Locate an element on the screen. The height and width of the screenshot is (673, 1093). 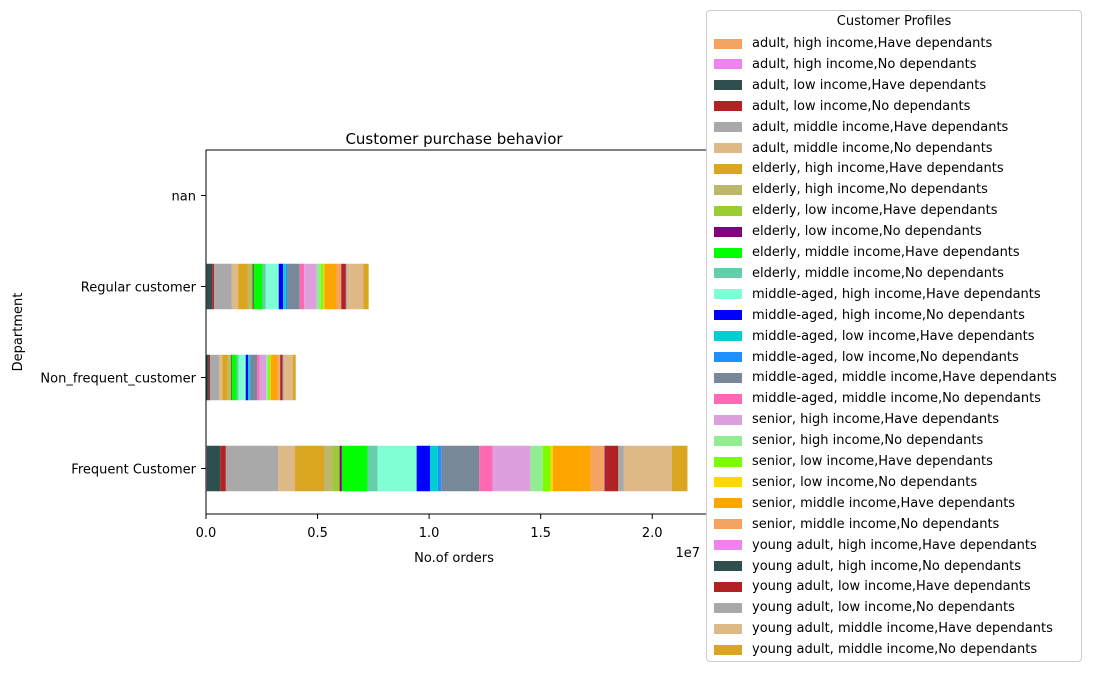
y-tick-label: Frequent Customer is located at coordinates (133, 470).